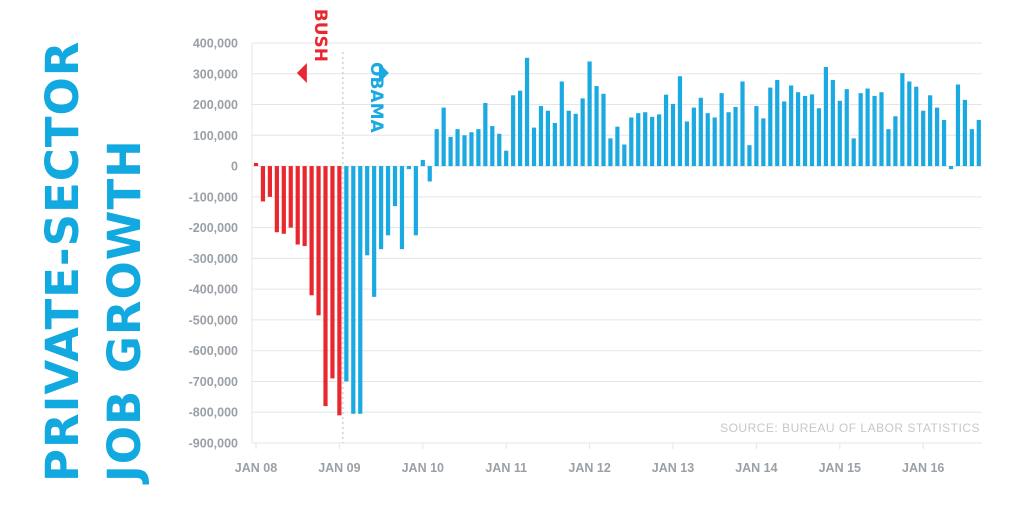 The image size is (1024, 512). I want to click on y-tick-label: -900,000, so click(213, 444).